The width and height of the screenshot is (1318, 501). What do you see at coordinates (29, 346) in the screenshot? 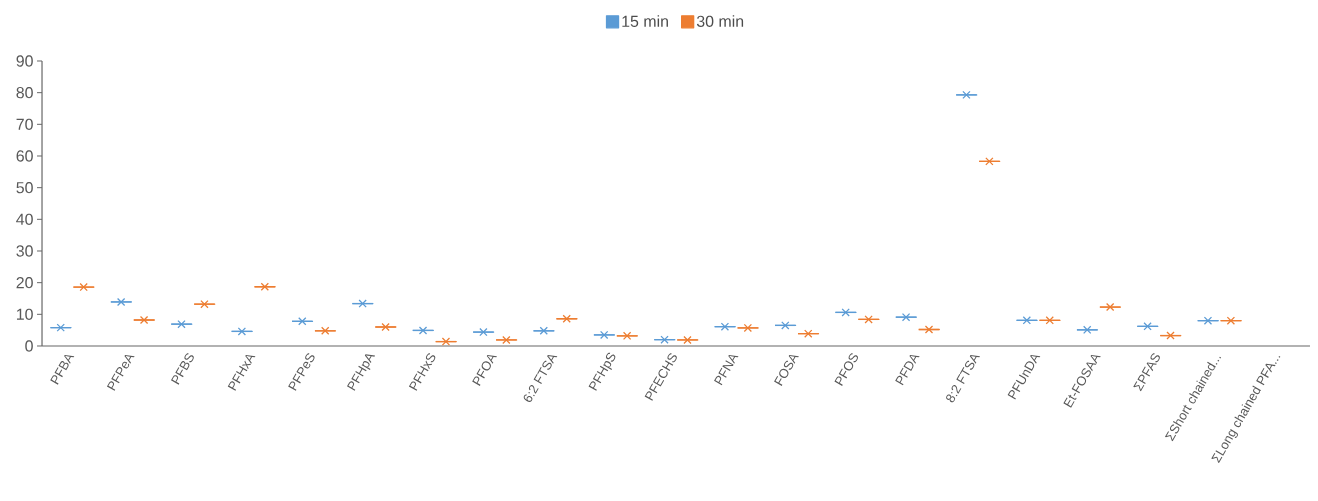
I see `y-tick-label: 0` at bounding box center [29, 346].